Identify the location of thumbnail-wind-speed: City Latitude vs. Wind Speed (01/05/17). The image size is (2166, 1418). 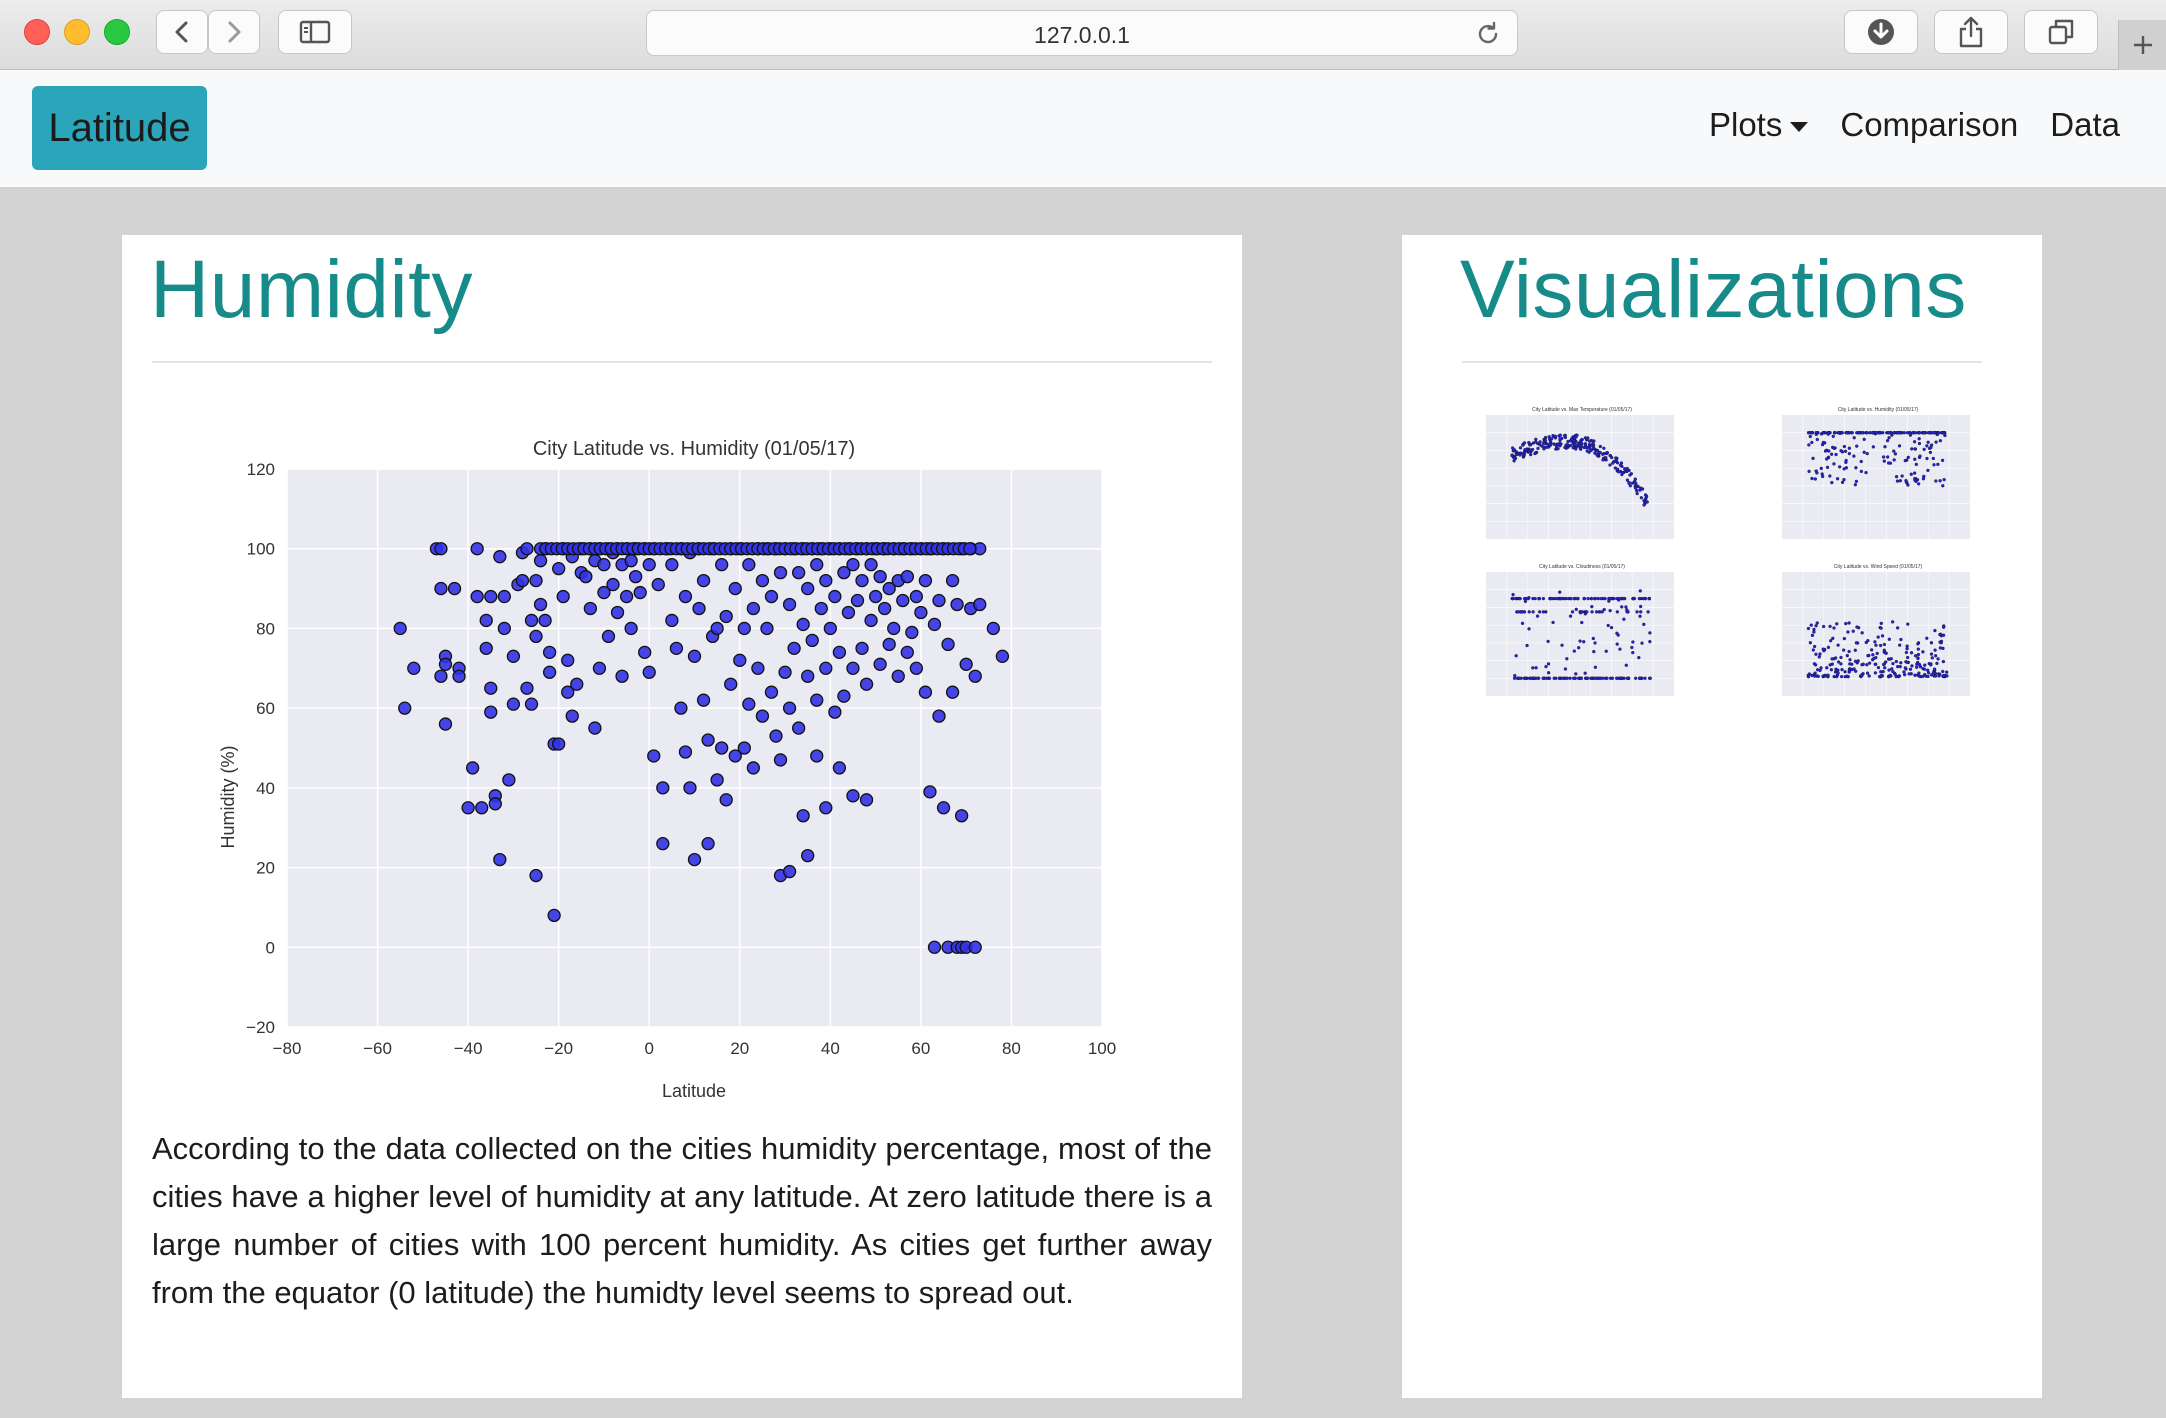
(1871, 635).